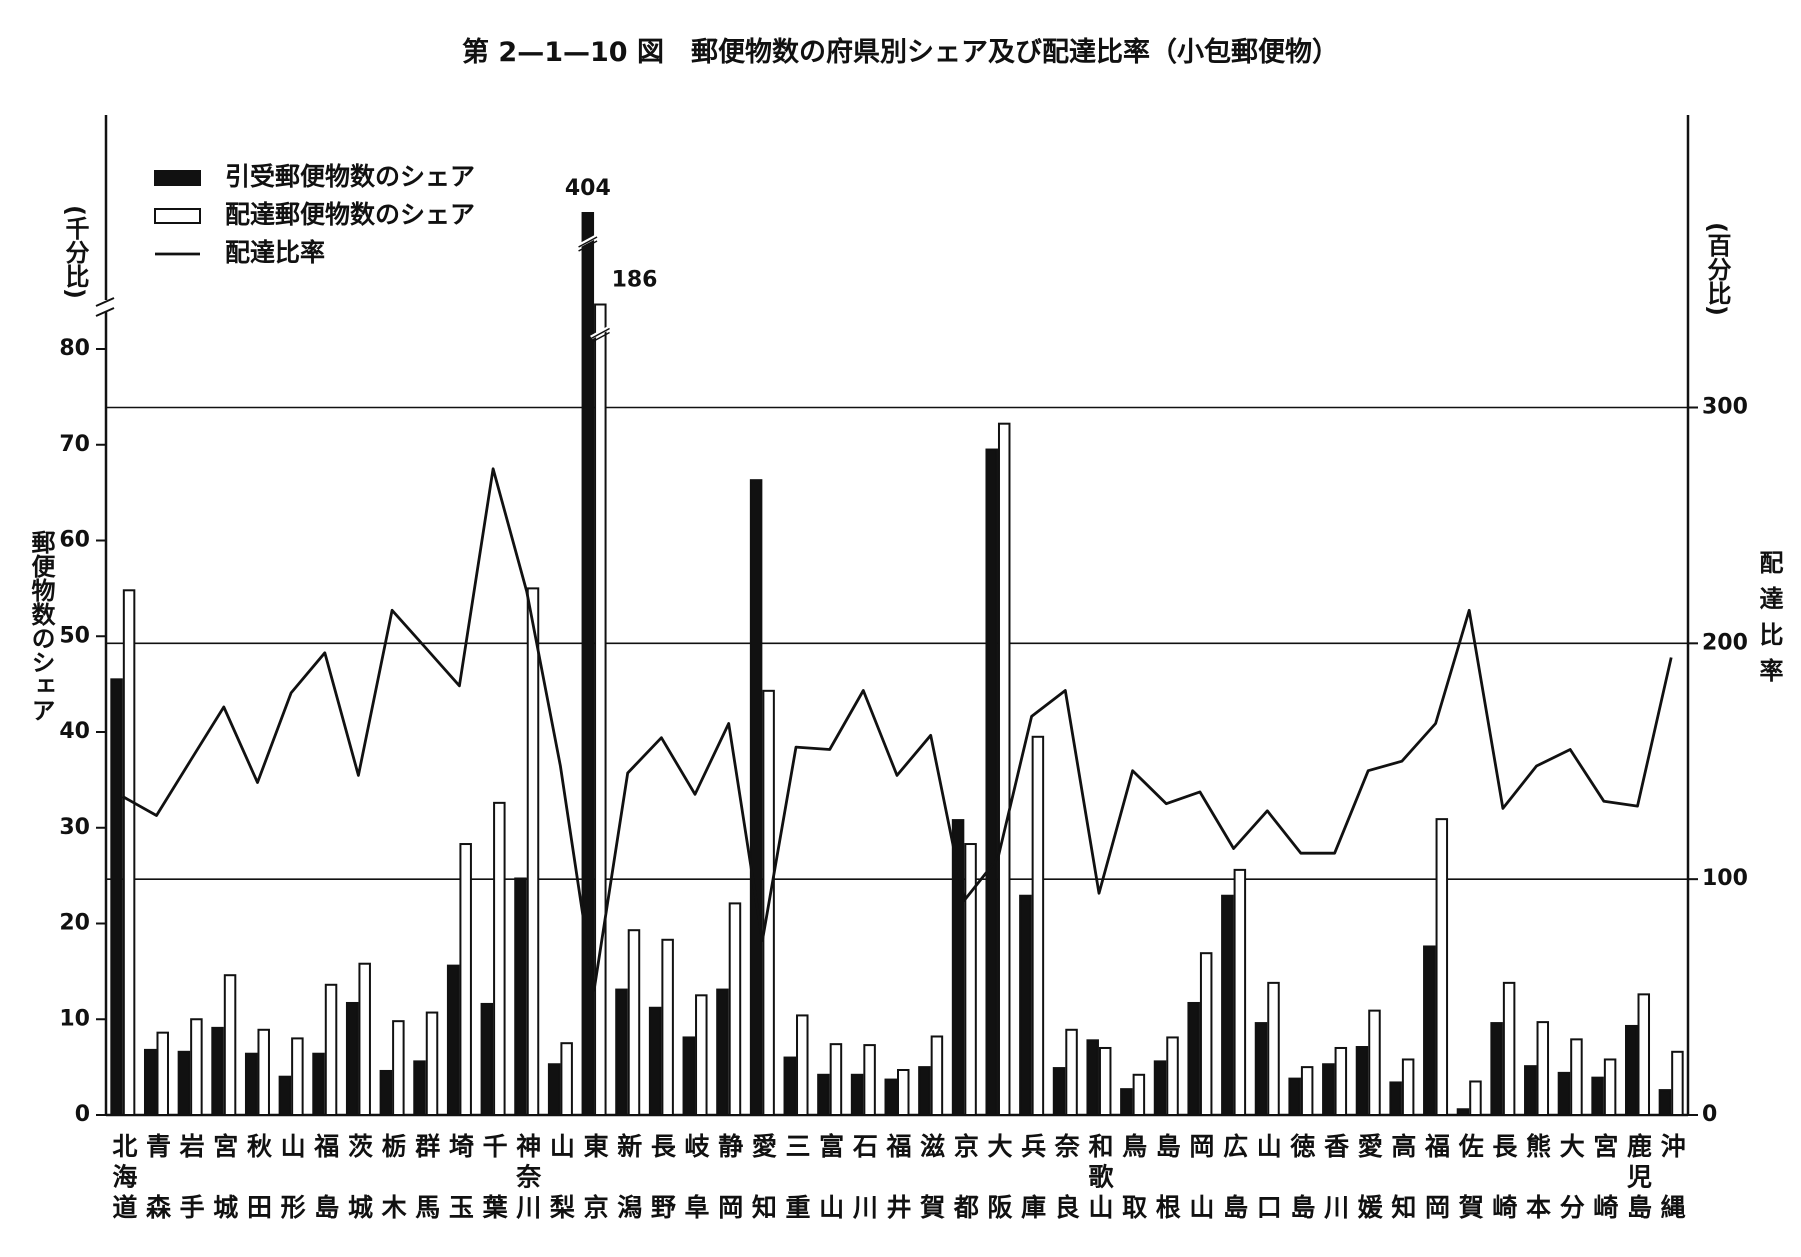 The width and height of the screenshot is (1801, 1257). I want to click on x-tick-label: 滋賀, so click(931, 1176).